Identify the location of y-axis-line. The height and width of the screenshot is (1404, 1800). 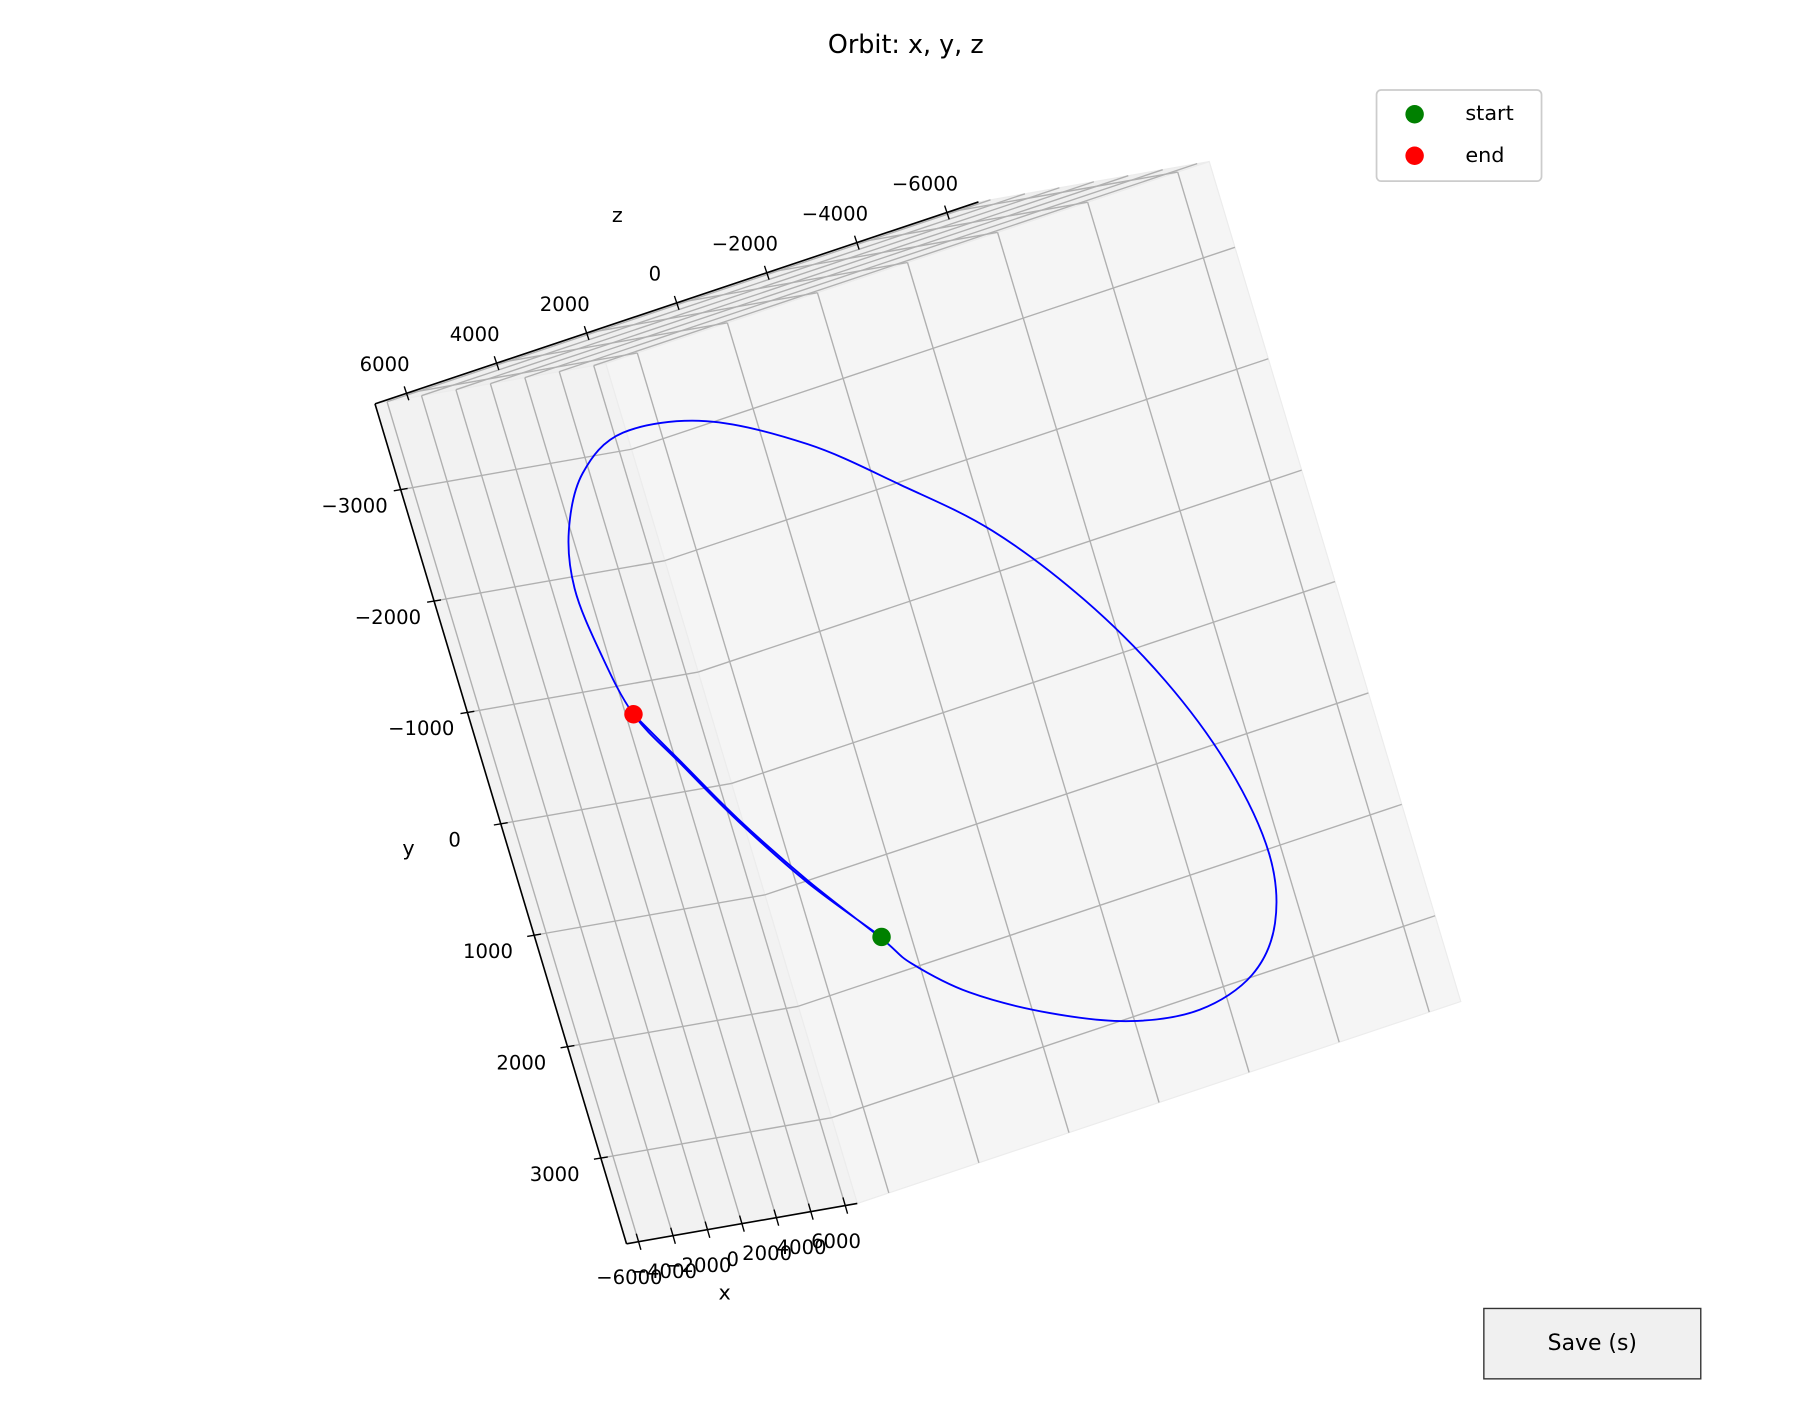
(501, 824).